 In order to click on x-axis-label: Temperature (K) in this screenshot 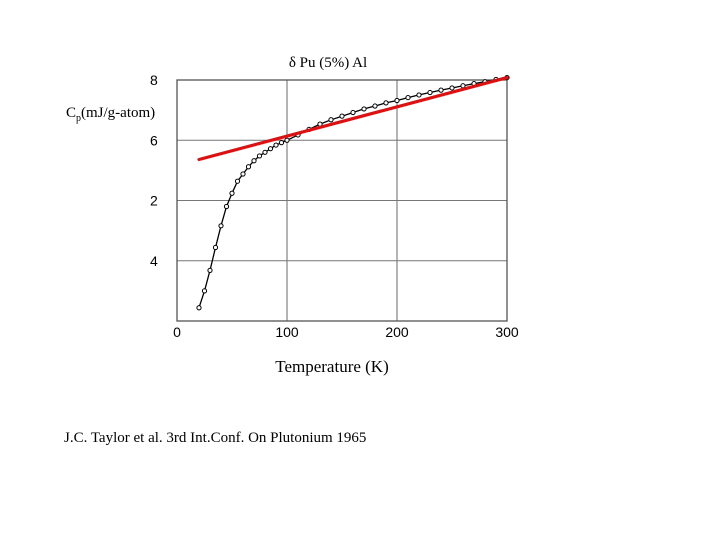, I will do `click(332, 366)`.